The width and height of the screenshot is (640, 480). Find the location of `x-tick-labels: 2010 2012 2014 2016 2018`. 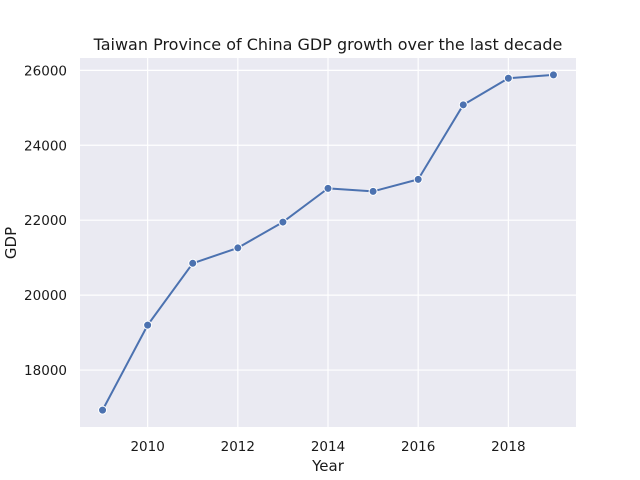

x-tick-labels: 2010 2012 2014 2016 2018 is located at coordinates (327, 447).